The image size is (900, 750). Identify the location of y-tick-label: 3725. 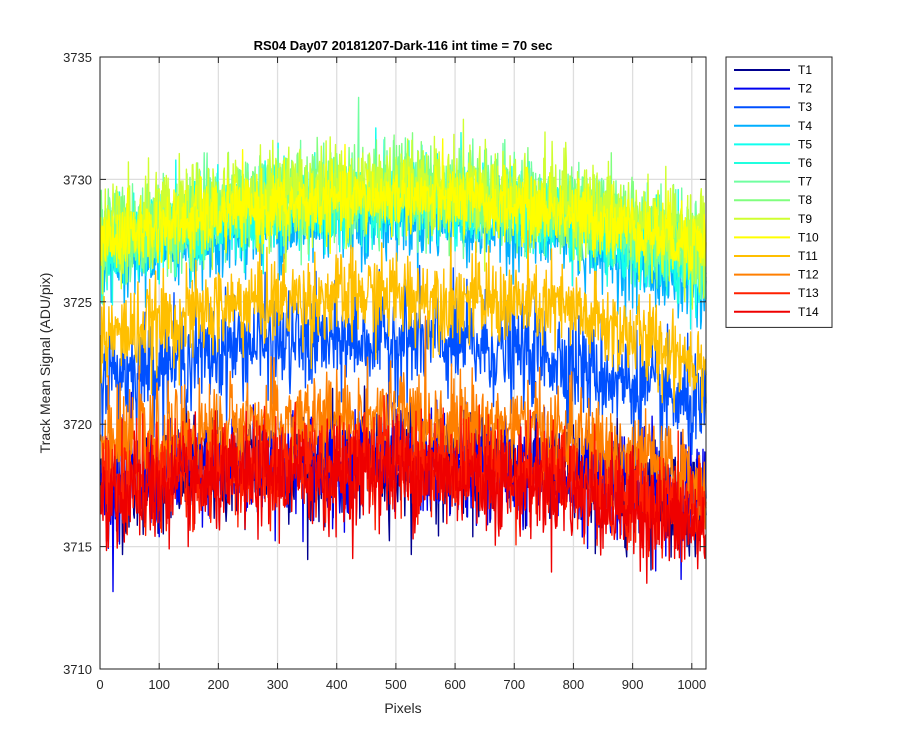
(77, 302).